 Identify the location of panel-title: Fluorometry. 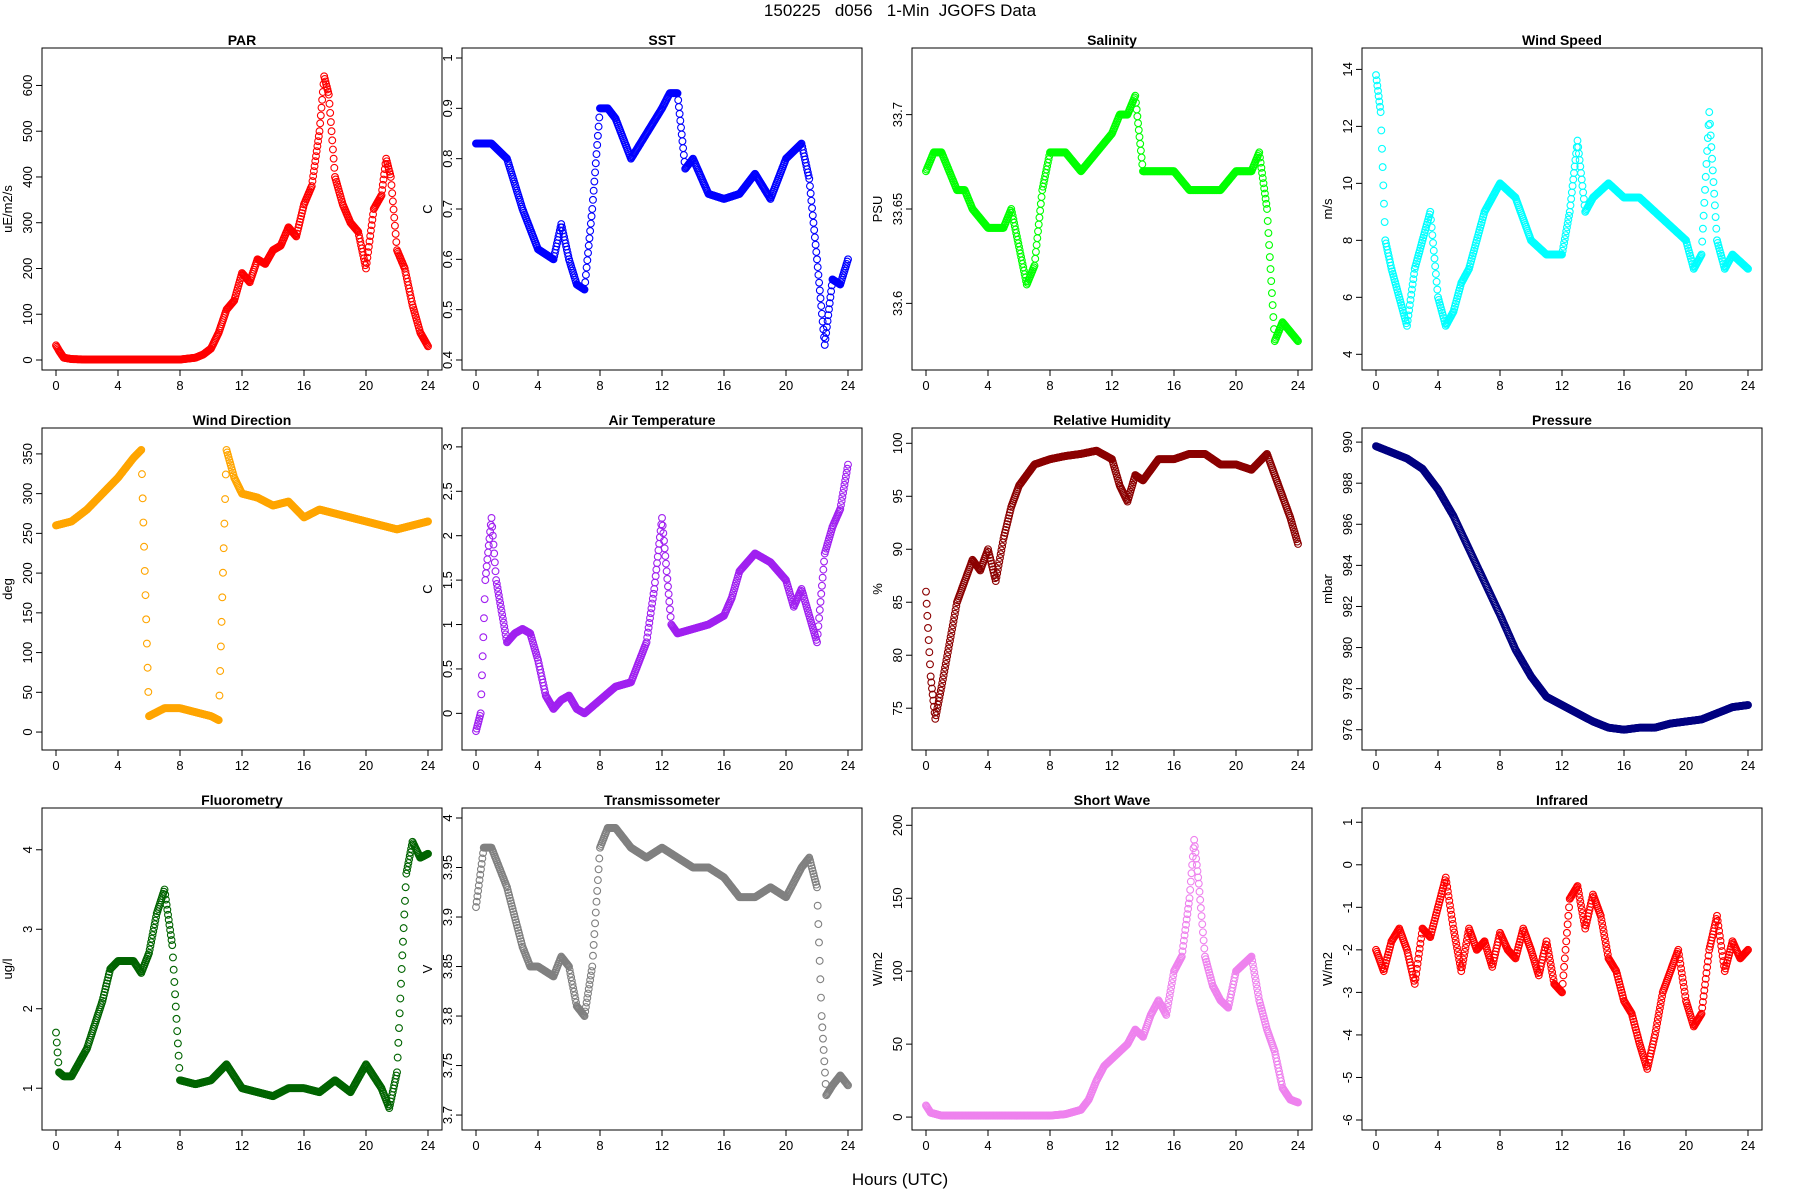
(242, 800).